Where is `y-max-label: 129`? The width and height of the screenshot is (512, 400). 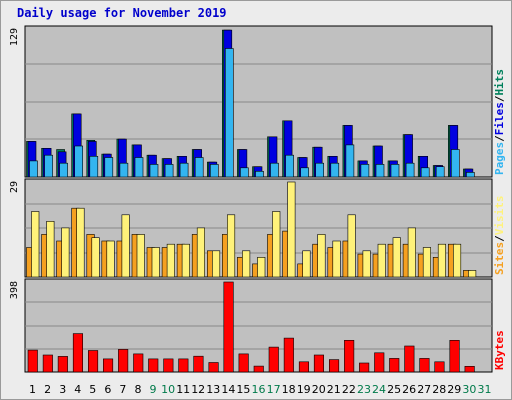
y-max-label: 129 is located at coordinates (14, 37).